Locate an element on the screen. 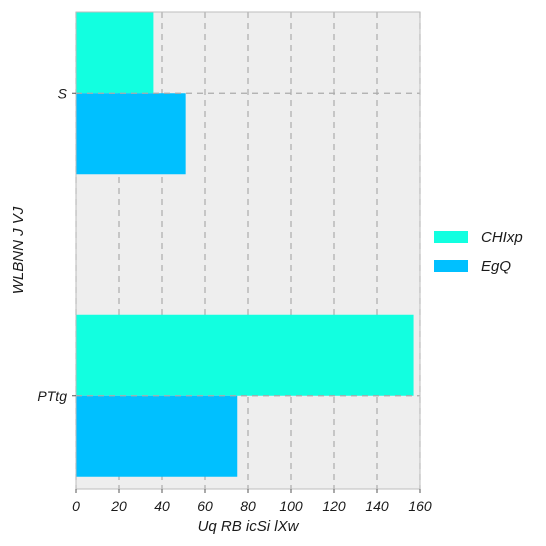  x-tick-label: 40 is located at coordinates (162, 506).